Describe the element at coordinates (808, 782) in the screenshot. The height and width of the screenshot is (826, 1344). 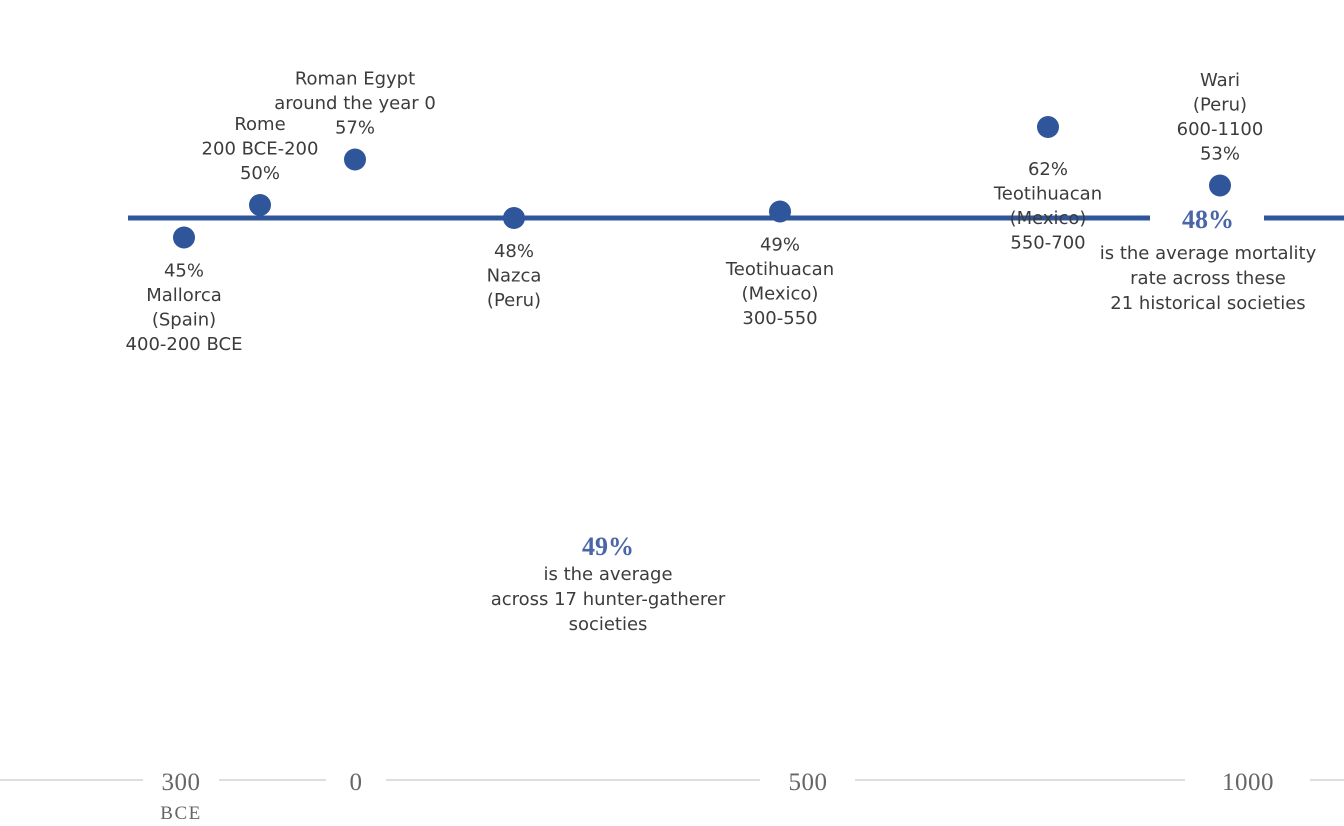
I see `x-tick-label: 500` at that location.